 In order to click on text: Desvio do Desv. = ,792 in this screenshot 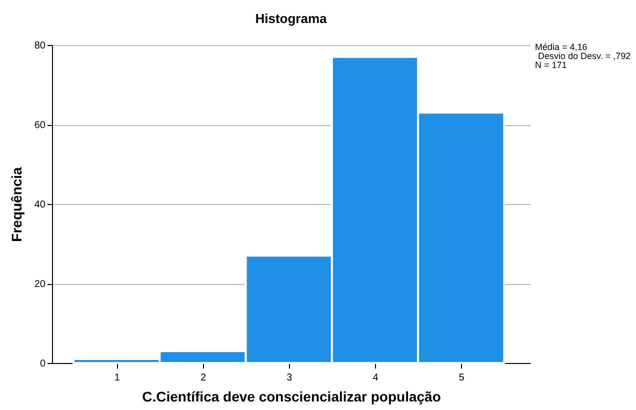, I will do `click(584, 56)`.